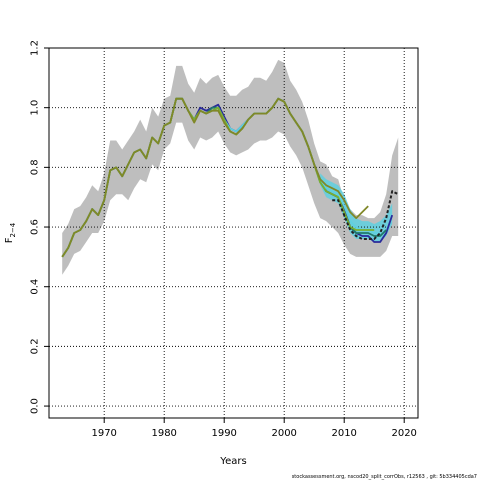 This screenshot has width=480, height=480. Describe the element at coordinates (223, 433) in the screenshot. I see `x-tick-label: 1990` at that location.